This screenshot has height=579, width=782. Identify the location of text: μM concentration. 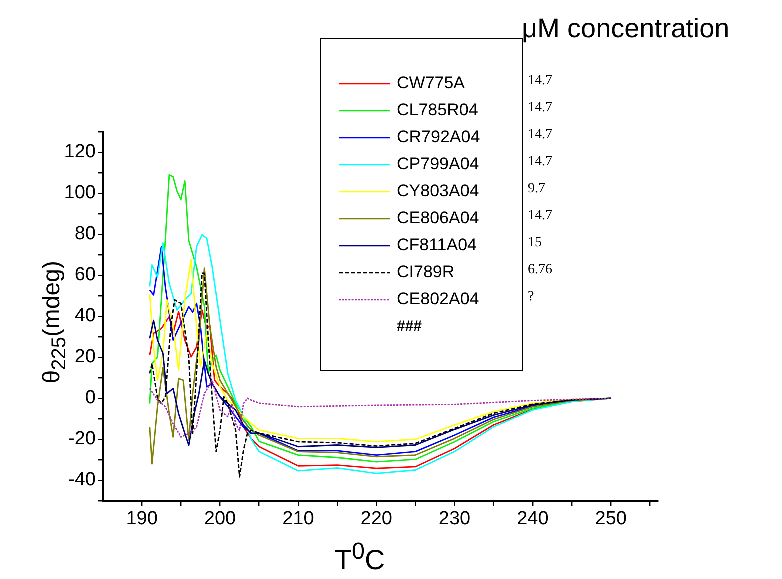
(626, 28).